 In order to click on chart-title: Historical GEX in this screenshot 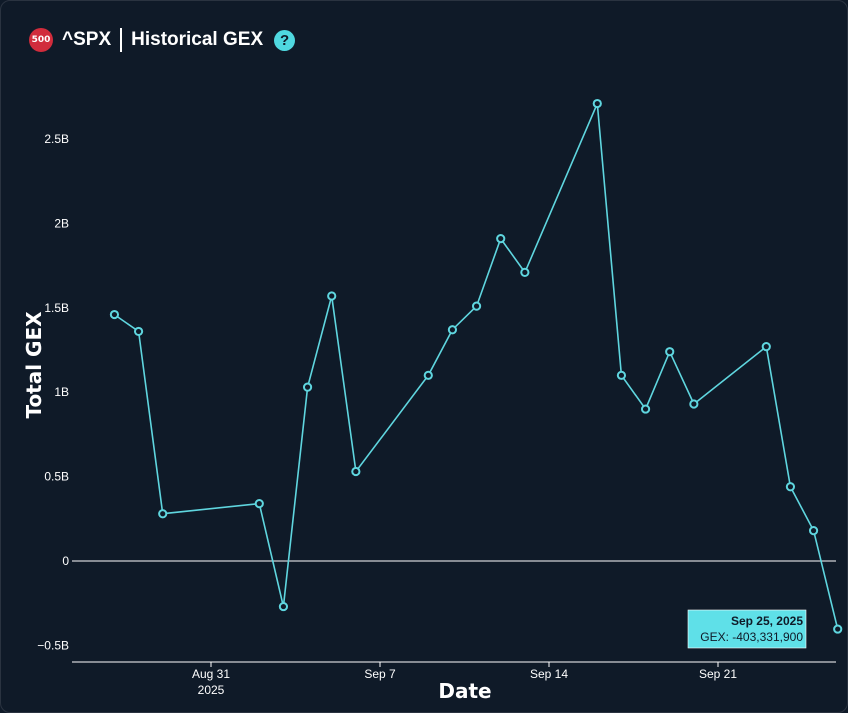, I will do `click(197, 39)`.